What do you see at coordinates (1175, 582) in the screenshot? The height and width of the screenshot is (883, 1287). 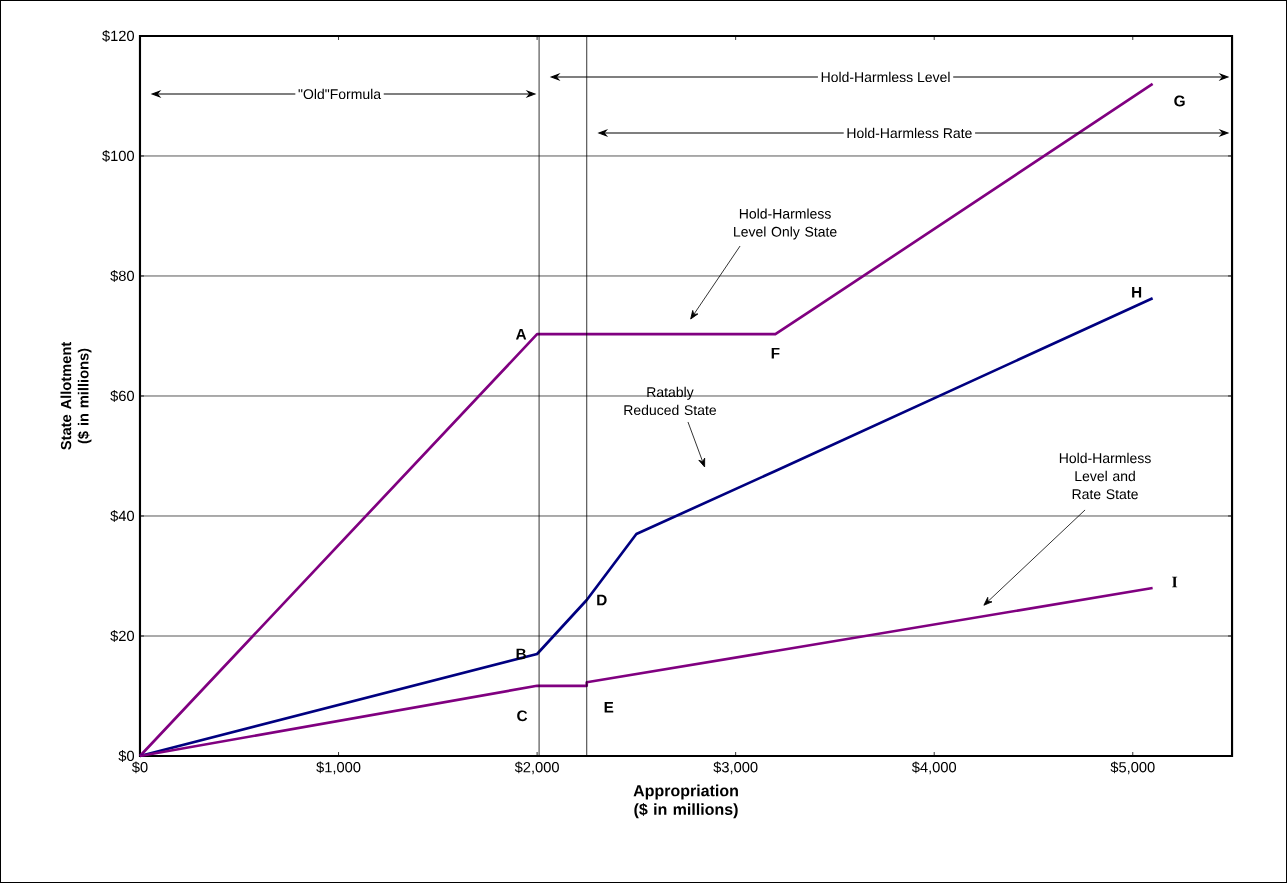 I see `annotation: I` at bounding box center [1175, 582].